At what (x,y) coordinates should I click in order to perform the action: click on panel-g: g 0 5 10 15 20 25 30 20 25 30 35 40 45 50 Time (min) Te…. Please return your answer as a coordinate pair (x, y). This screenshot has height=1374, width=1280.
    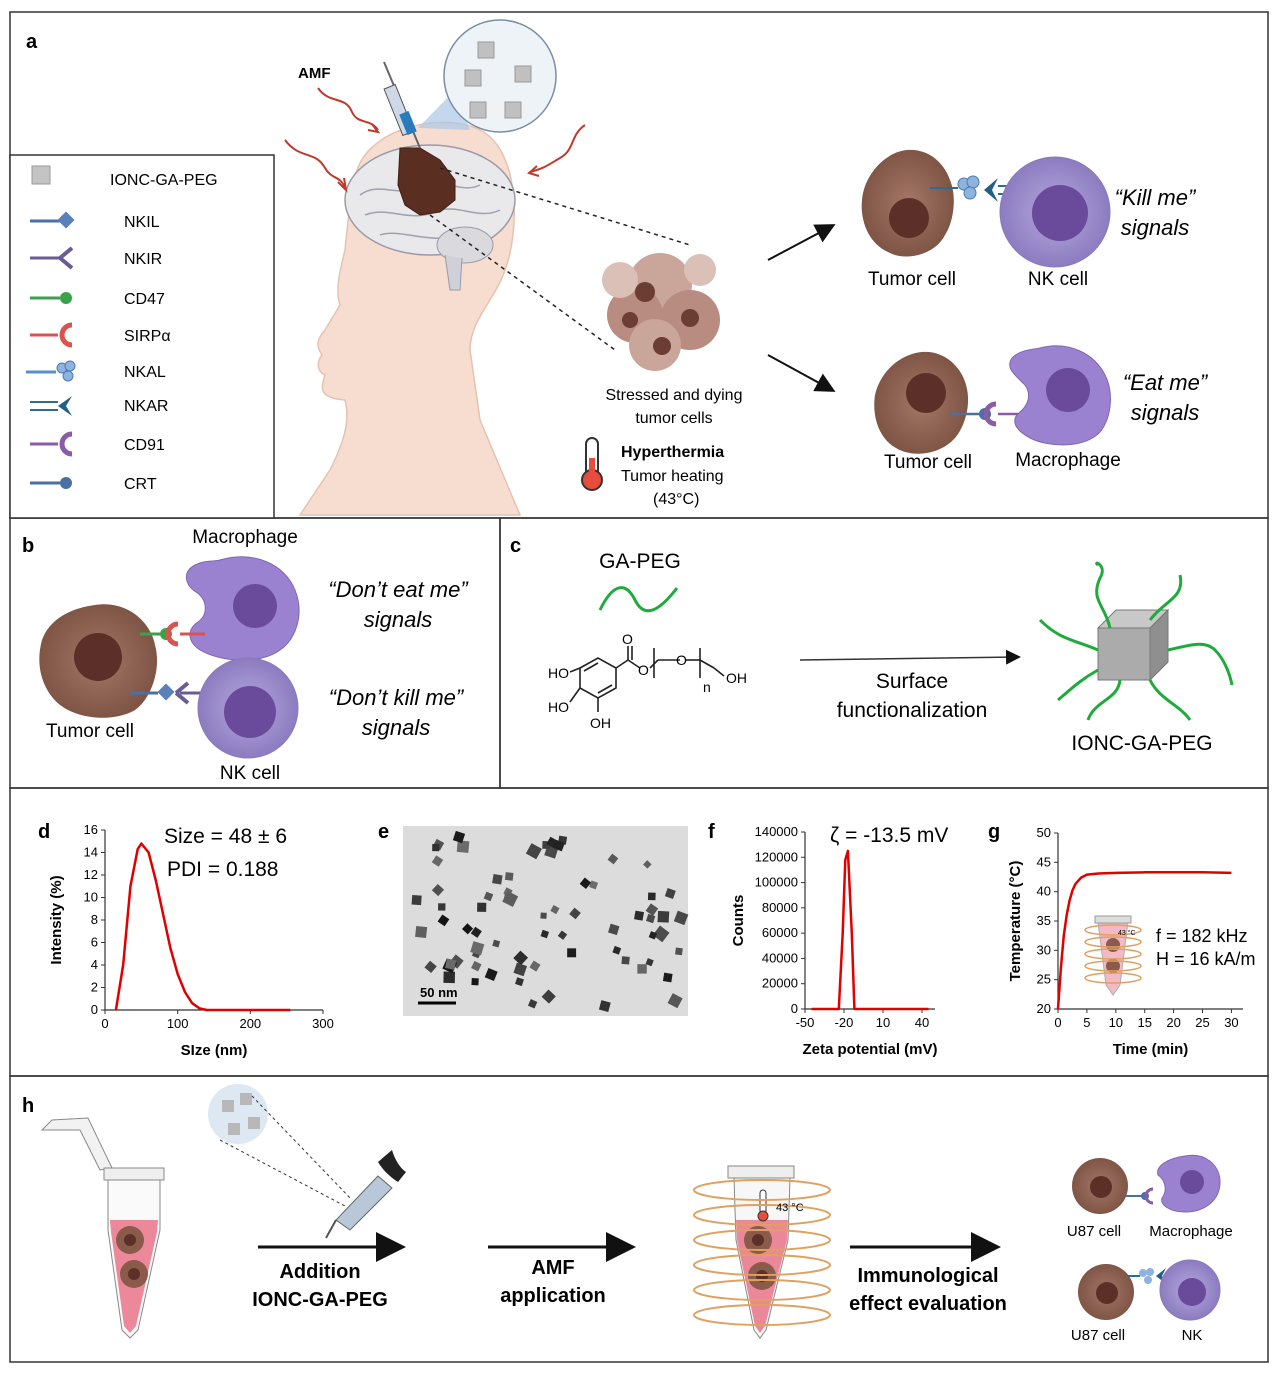
    Looking at the image, I should click on (1122, 939).